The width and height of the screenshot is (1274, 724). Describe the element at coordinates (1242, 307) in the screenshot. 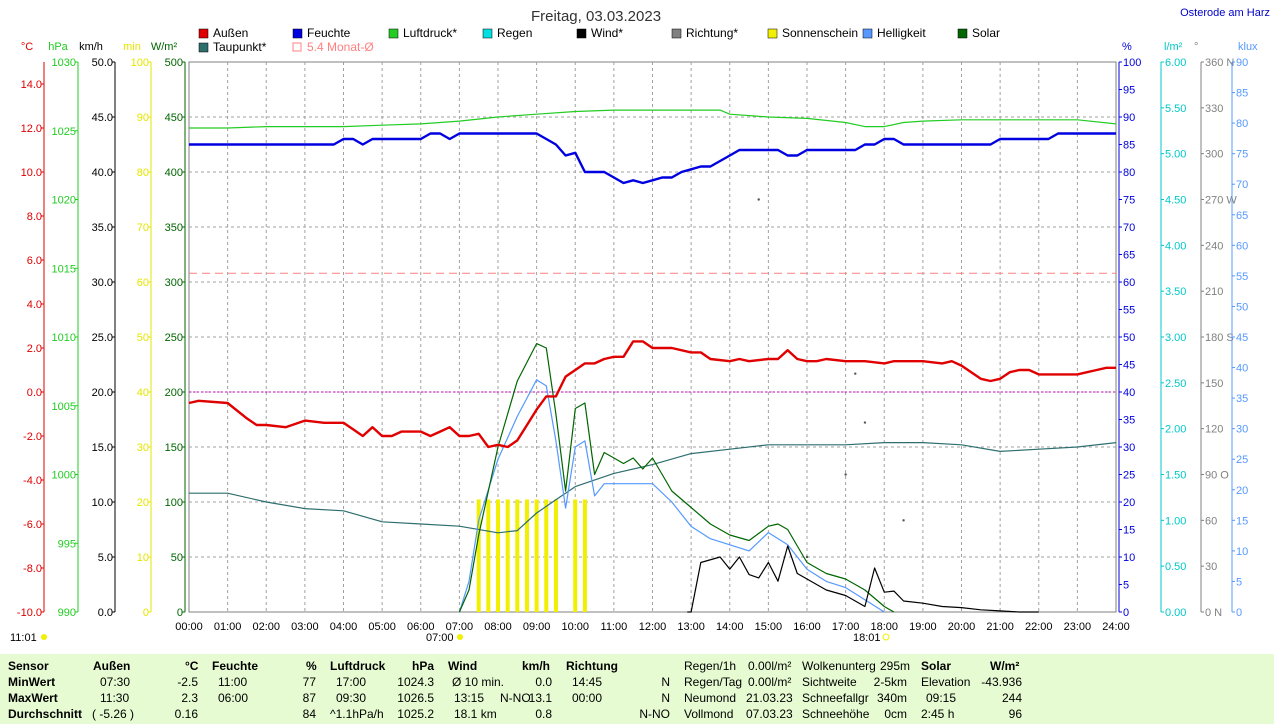

I see `axis-tick-label-right: 50` at that location.